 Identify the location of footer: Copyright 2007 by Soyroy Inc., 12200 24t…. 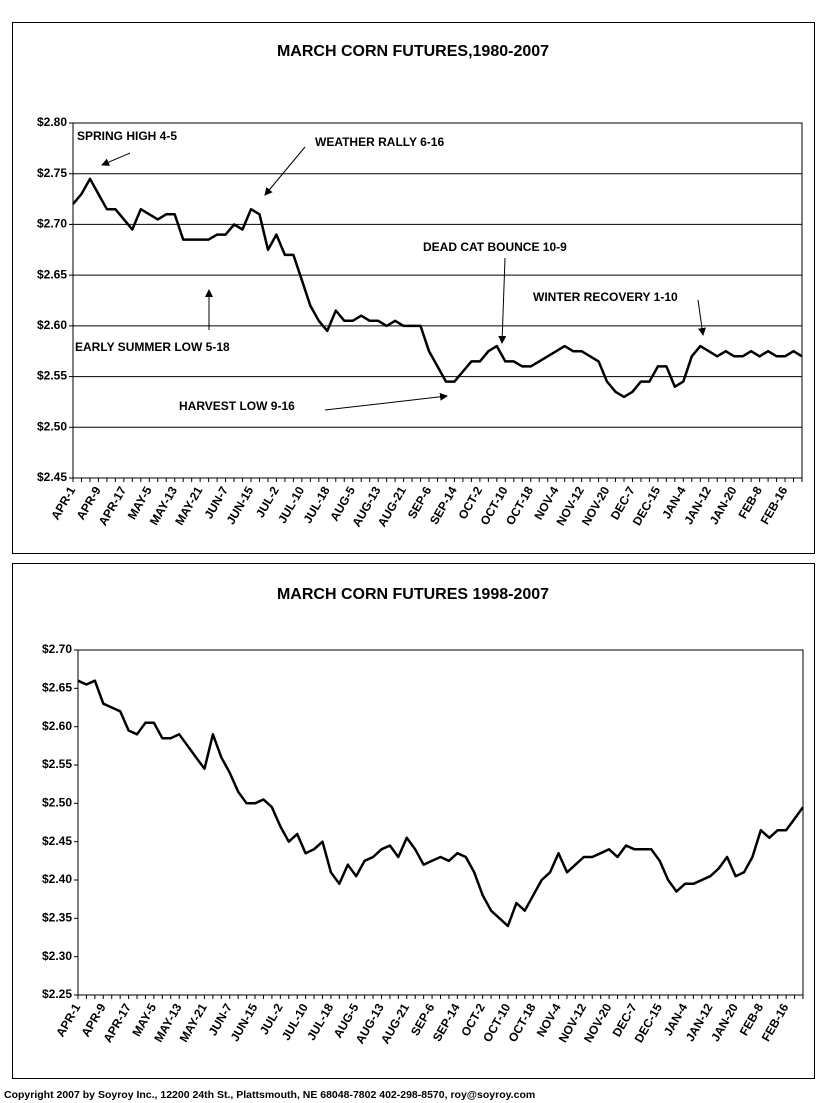
(269, 1095).